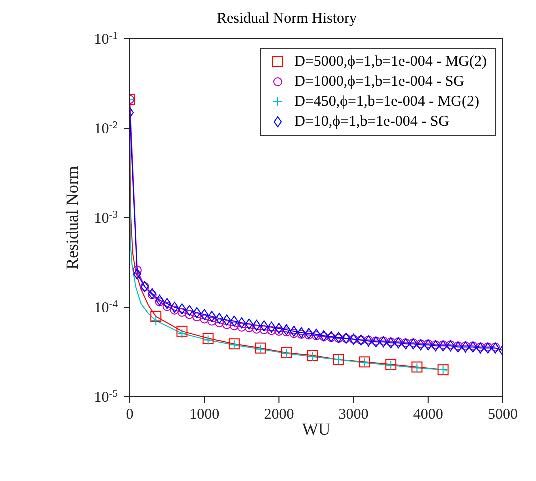  What do you see at coordinates (106, 397) in the screenshot?
I see `y-tick-label: 10$^{-5}$` at bounding box center [106, 397].